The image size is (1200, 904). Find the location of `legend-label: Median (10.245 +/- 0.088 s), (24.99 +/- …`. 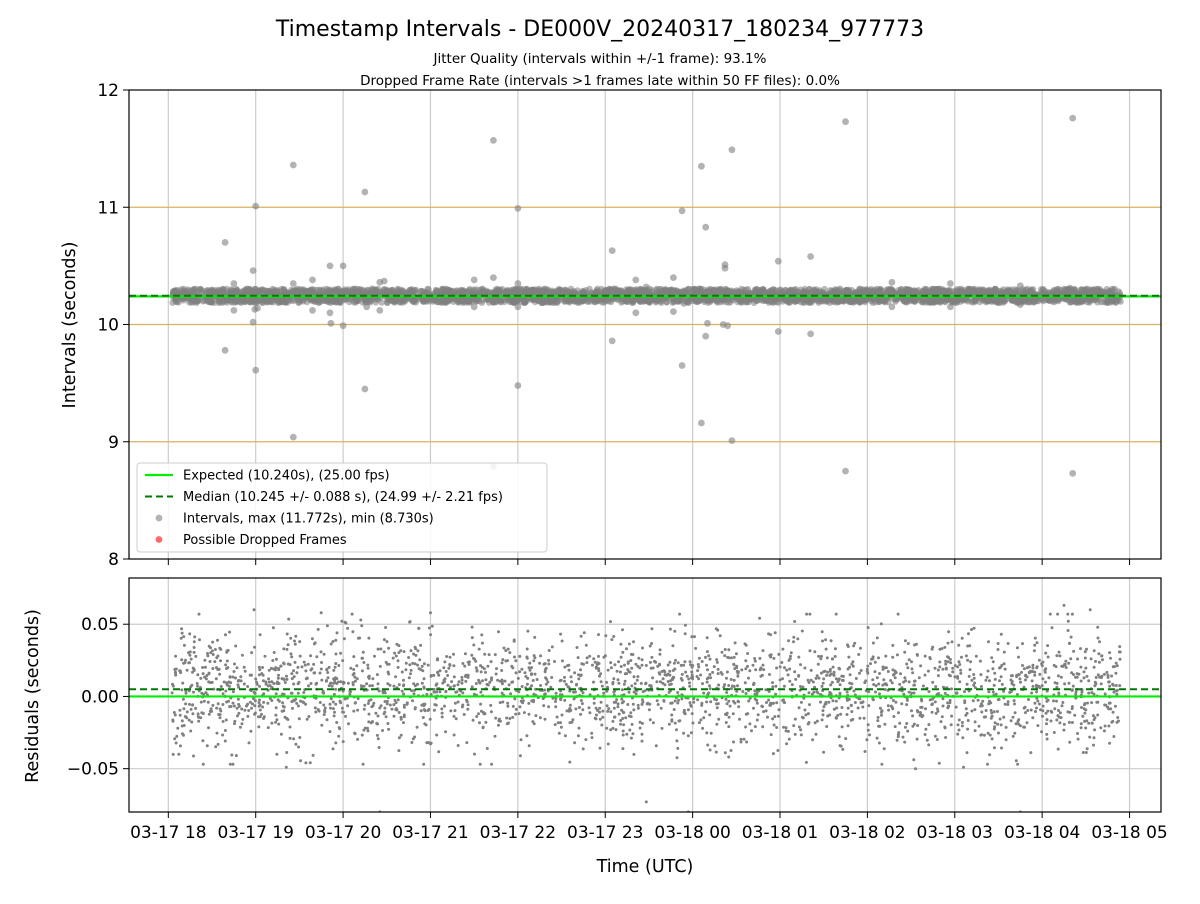

legend-label: Median (10.245 +/- 0.088 s), (24.99 +/- … is located at coordinates (343, 497).